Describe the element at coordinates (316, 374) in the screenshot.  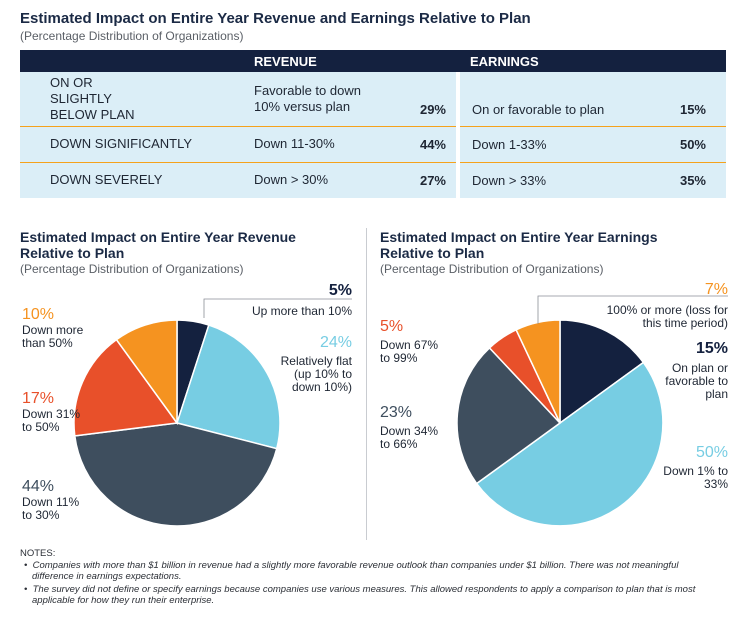
I see `slice-label: Relatively flat (up 10% to down 10%)` at that location.